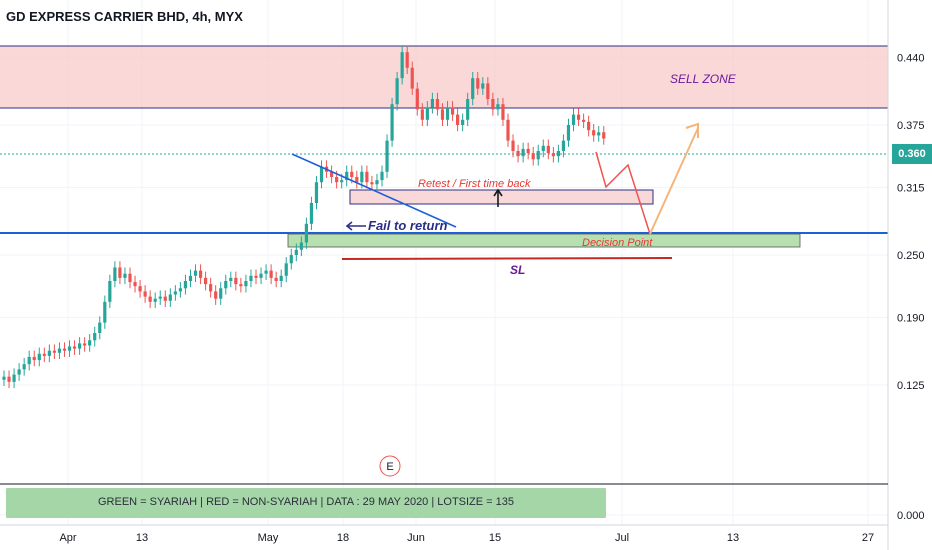 Image resolution: width=932 pixels, height=550 pixels. What do you see at coordinates (674, 181) in the screenshot?
I see `bullish-path` at bounding box center [674, 181].